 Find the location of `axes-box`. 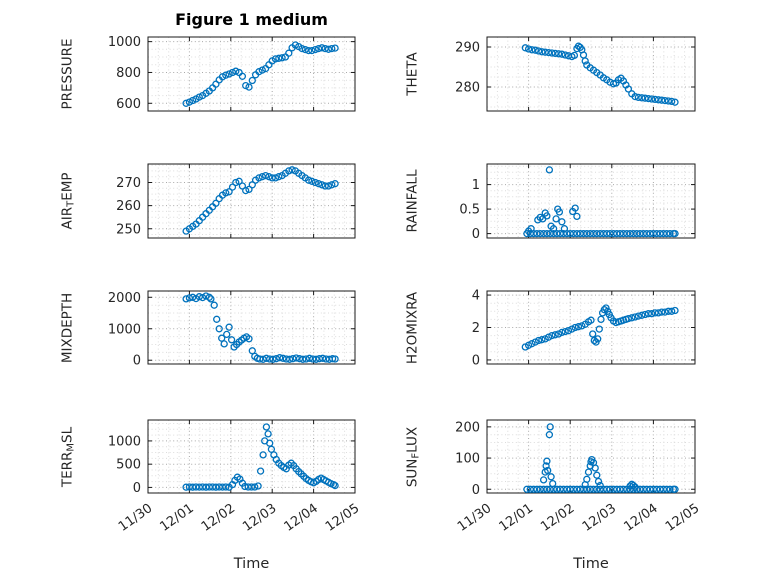

axes-box is located at coordinates (251, 327).